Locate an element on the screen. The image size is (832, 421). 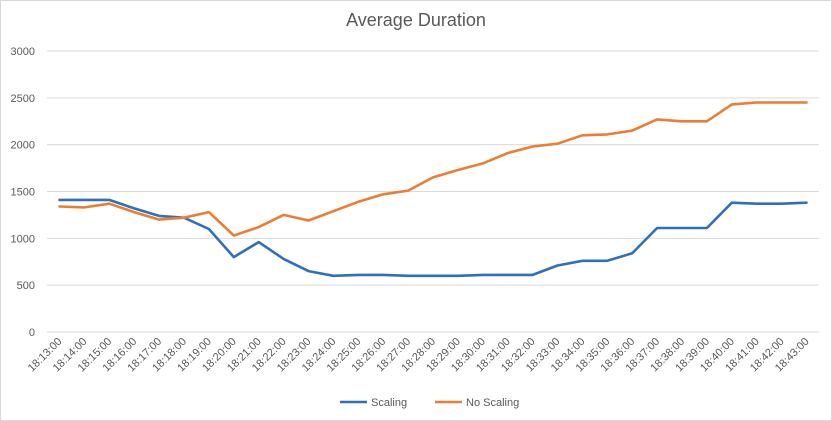
legend: Scaling No Scaling is located at coordinates (429, 403).